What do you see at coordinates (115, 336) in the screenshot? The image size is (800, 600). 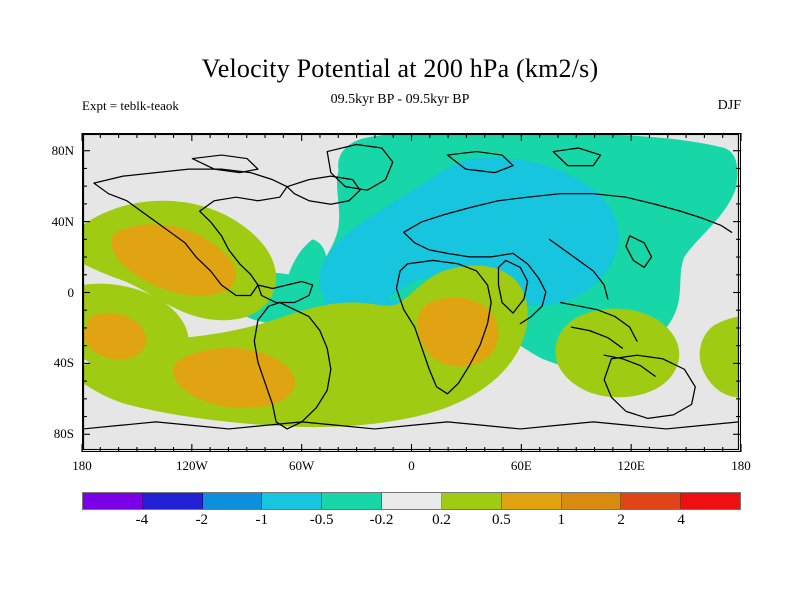 I see `contour-orange-spacific` at bounding box center [115, 336].